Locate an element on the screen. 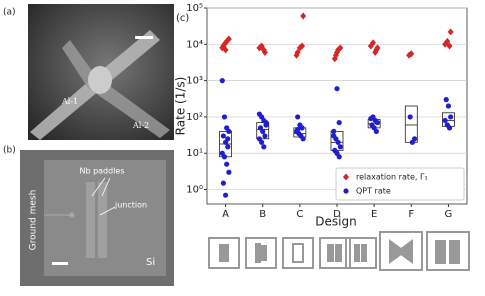 This screenshot has height=296, width=485. x-tick-label: C is located at coordinates (299, 214).